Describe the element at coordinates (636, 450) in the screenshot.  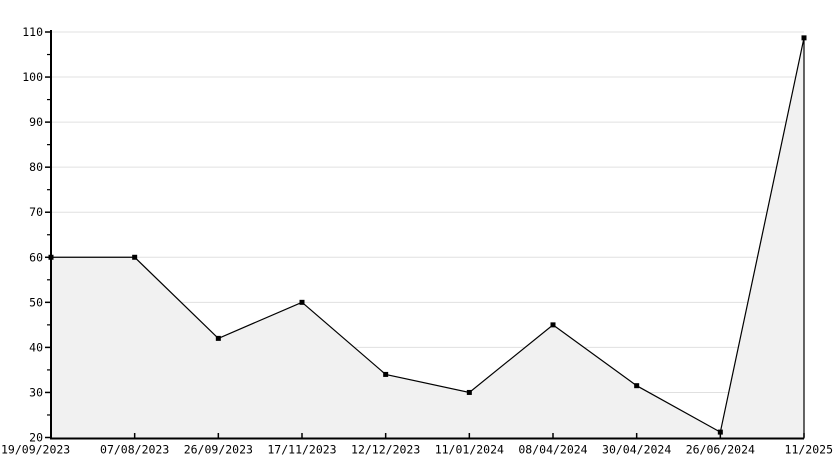
I see `x-axis-label: 30/04/2024` at that location.